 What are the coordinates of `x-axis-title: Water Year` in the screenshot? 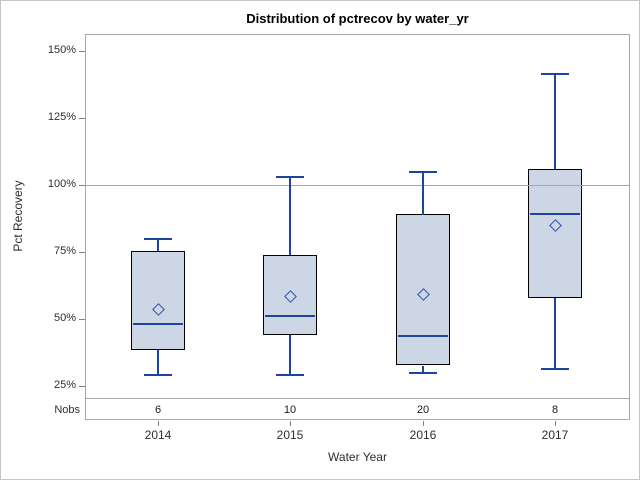 It's located at (357, 457).